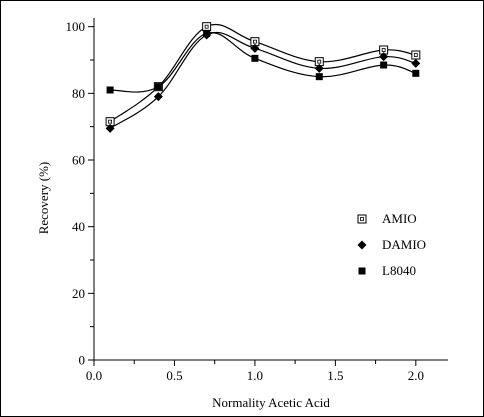 The image size is (484, 417). Describe the element at coordinates (174, 375) in the screenshot. I see `x-tick-label: 0.5` at that location.